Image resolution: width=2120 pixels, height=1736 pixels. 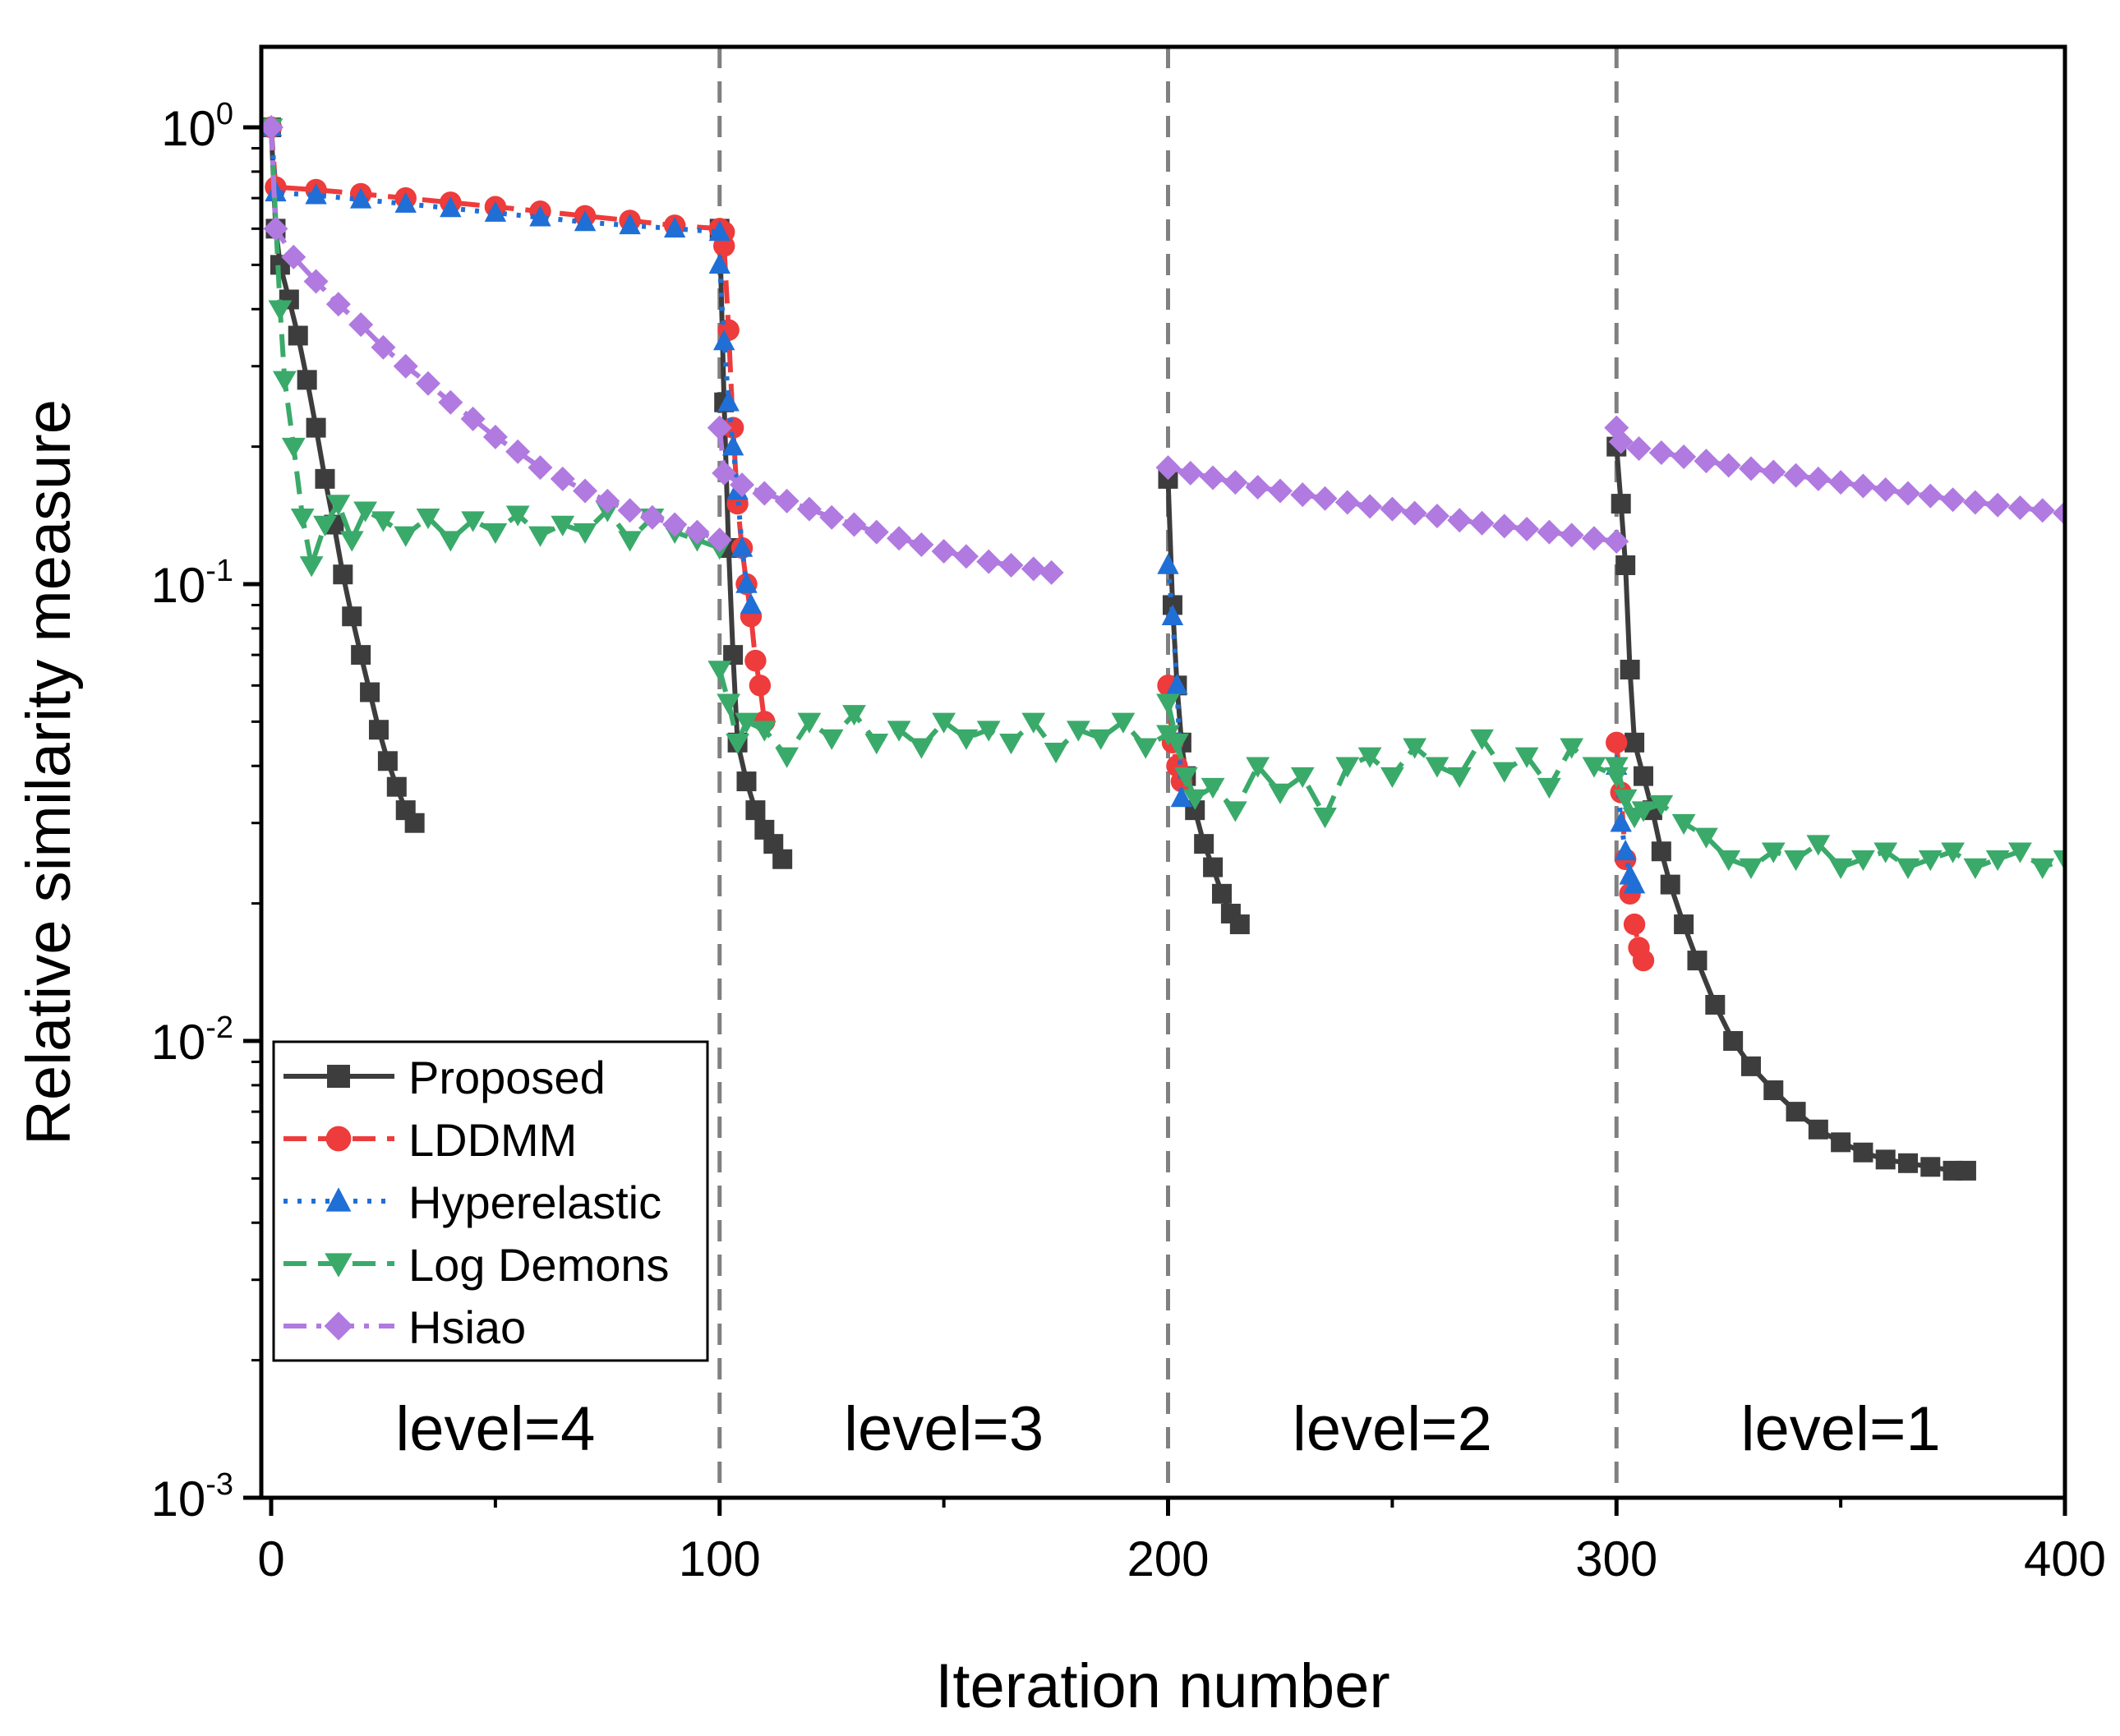 I want to click on level-label: level=4, so click(x=495, y=1429).